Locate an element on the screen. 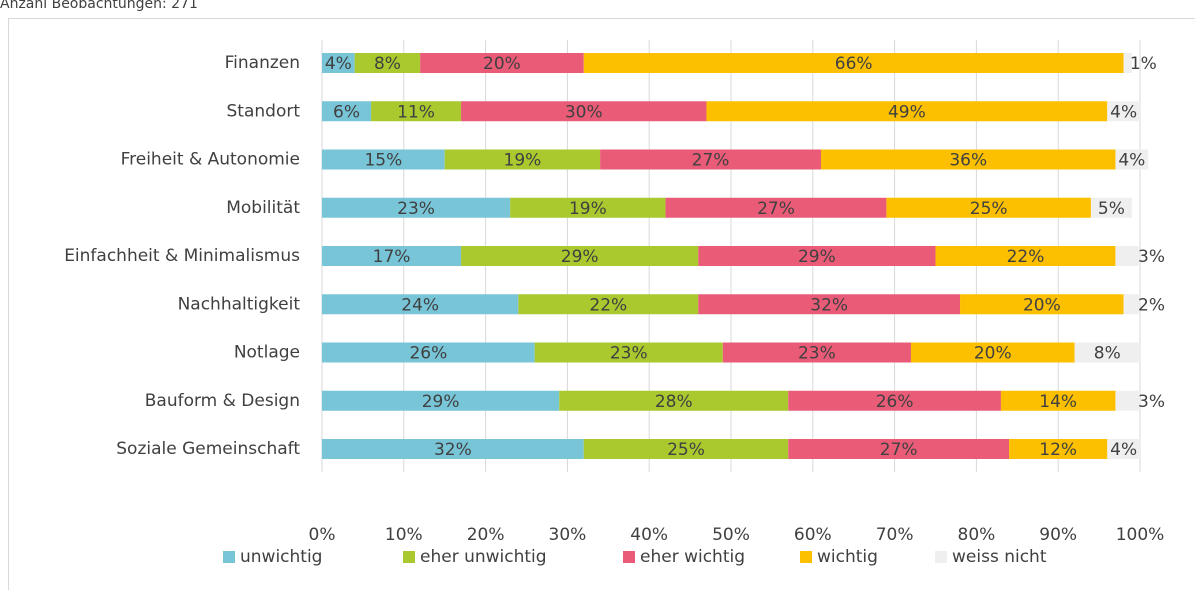 The width and height of the screenshot is (1195, 594). data-label: 30% is located at coordinates (584, 112).